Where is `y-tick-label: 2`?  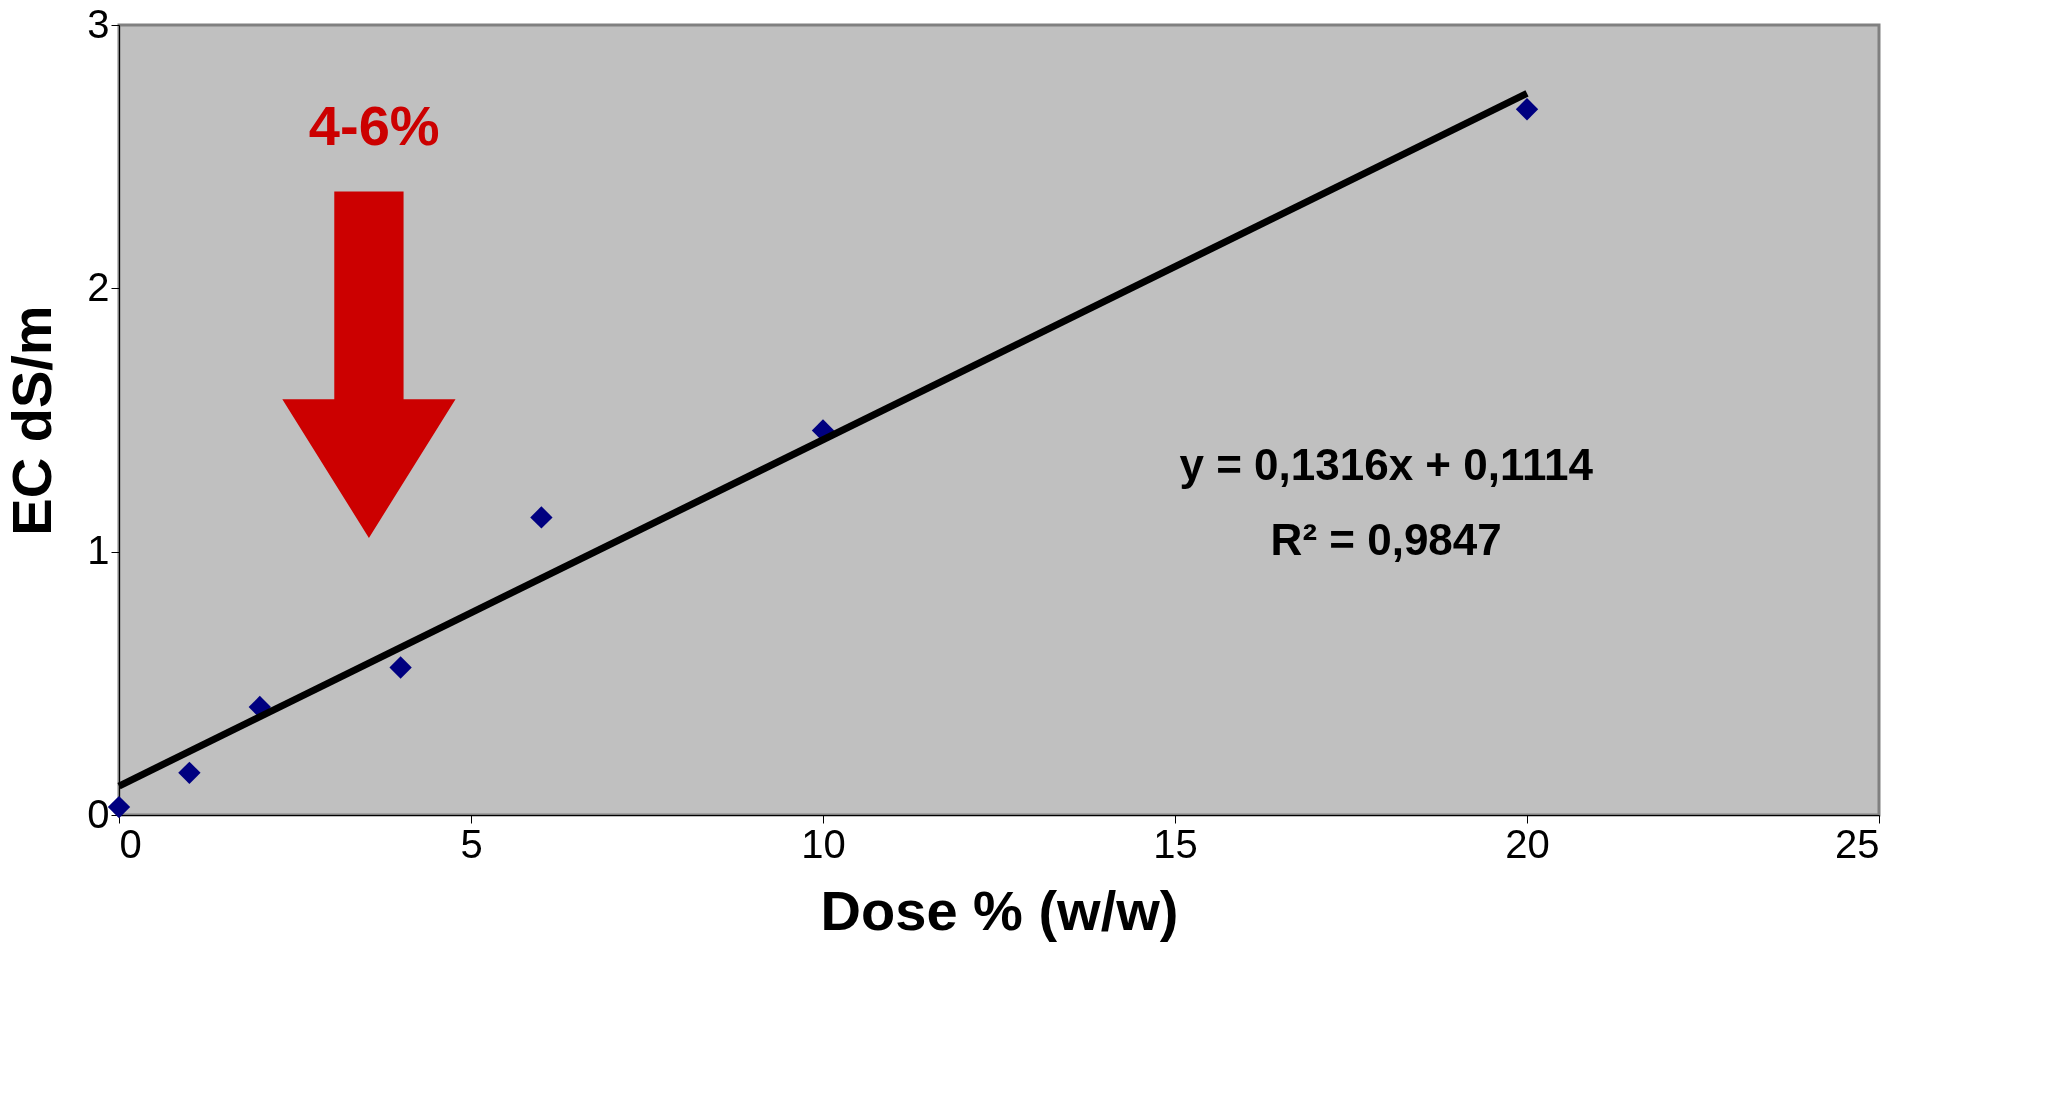
y-tick-label: 2 is located at coordinates (98, 286).